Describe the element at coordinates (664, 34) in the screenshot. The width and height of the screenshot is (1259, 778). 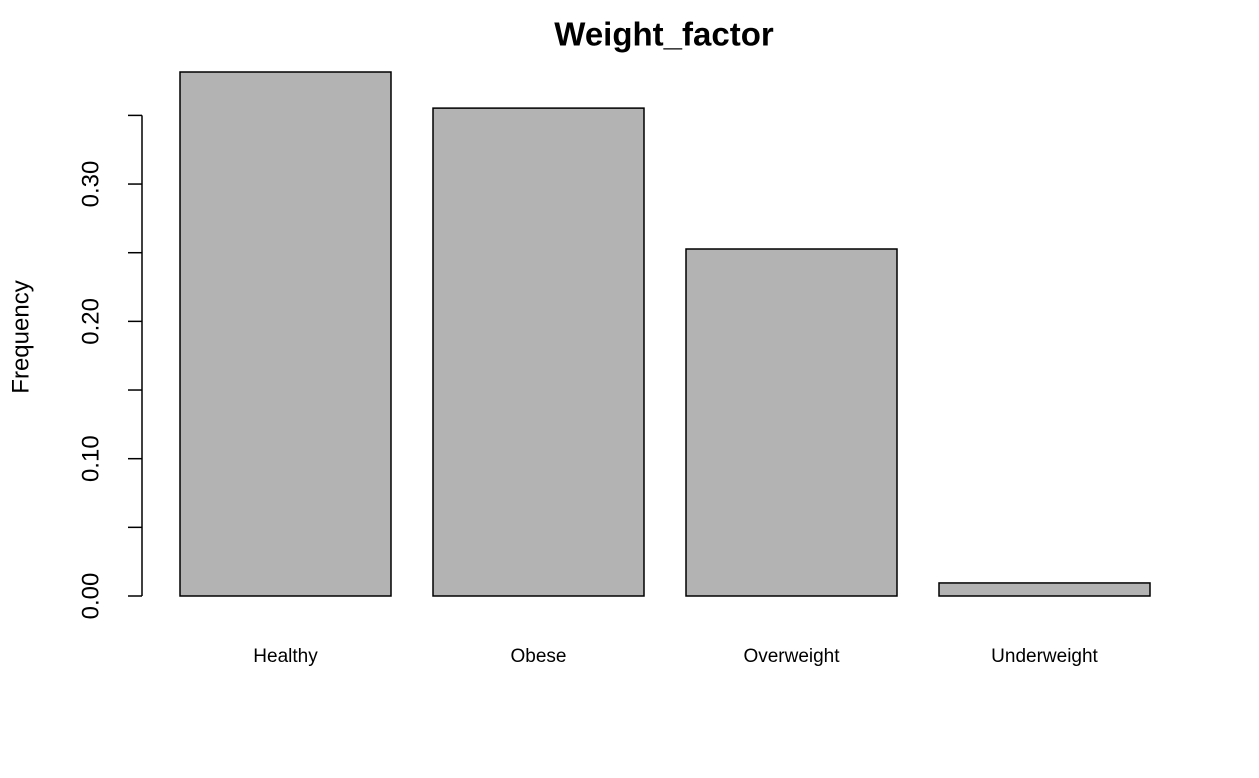
I see `chart-title: Weight_factor` at that location.